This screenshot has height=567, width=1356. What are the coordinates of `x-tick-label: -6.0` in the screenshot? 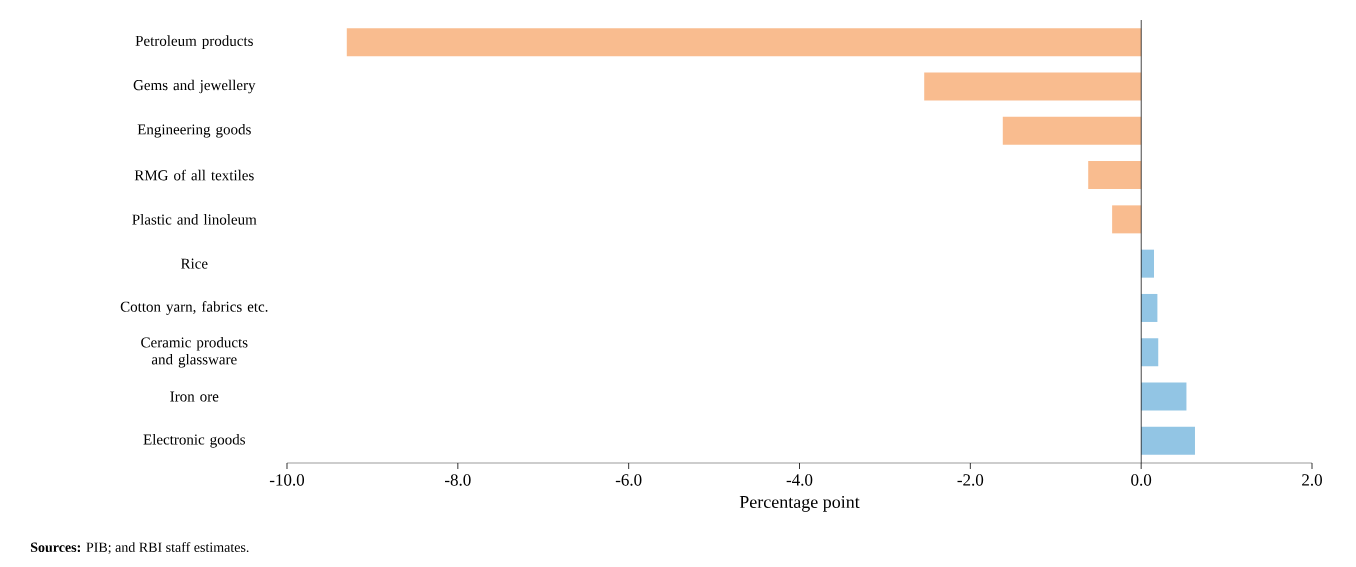 It's located at (628, 480).